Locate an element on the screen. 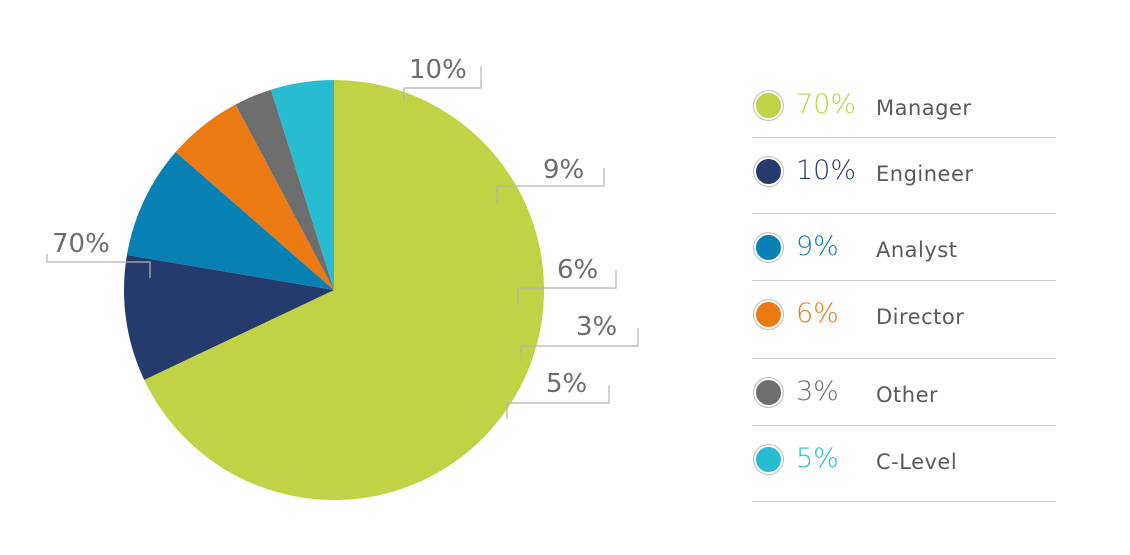 The height and width of the screenshot is (555, 1130). legend-name-engineer: Engineer is located at coordinates (925, 174).